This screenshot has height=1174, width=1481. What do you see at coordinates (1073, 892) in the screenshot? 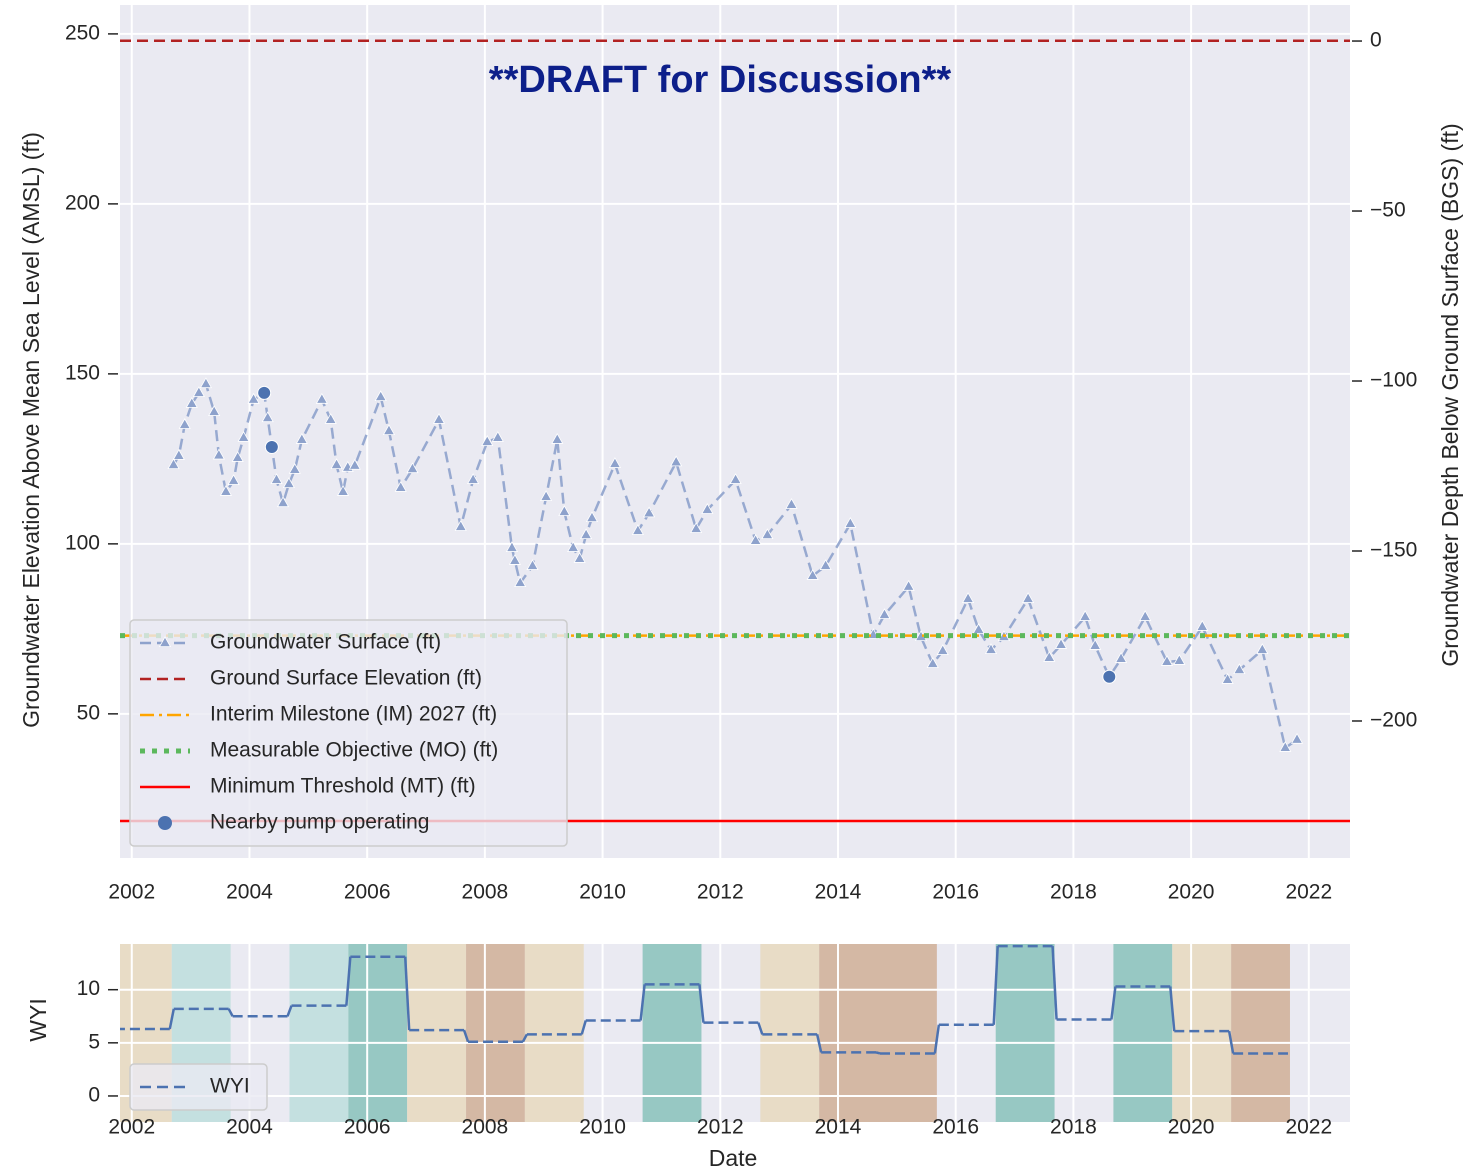
I see `x-tick-label: 2018` at bounding box center [1073, 892].